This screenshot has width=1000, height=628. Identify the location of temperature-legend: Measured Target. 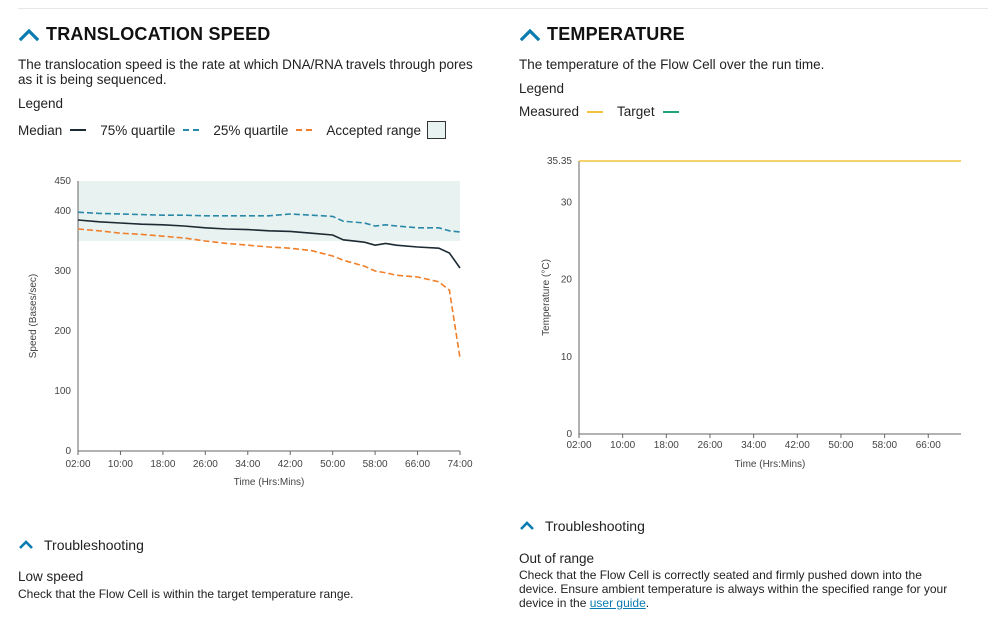
(606, 111).